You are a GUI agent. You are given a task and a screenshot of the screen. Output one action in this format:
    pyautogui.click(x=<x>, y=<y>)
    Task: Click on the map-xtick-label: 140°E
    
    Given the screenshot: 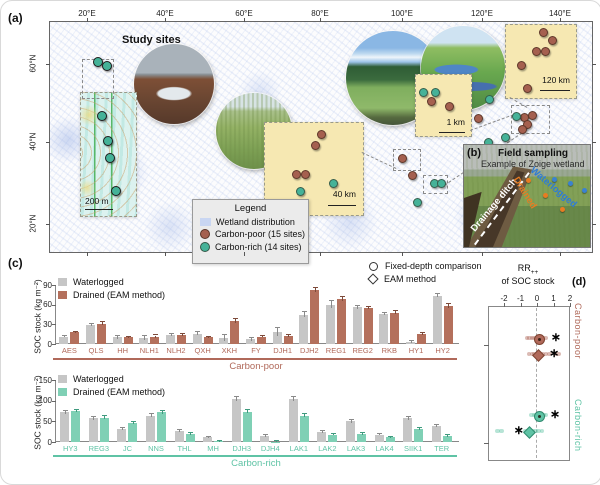 What is the action you would take?
    pyautogui.click(x=560, y=13)
    